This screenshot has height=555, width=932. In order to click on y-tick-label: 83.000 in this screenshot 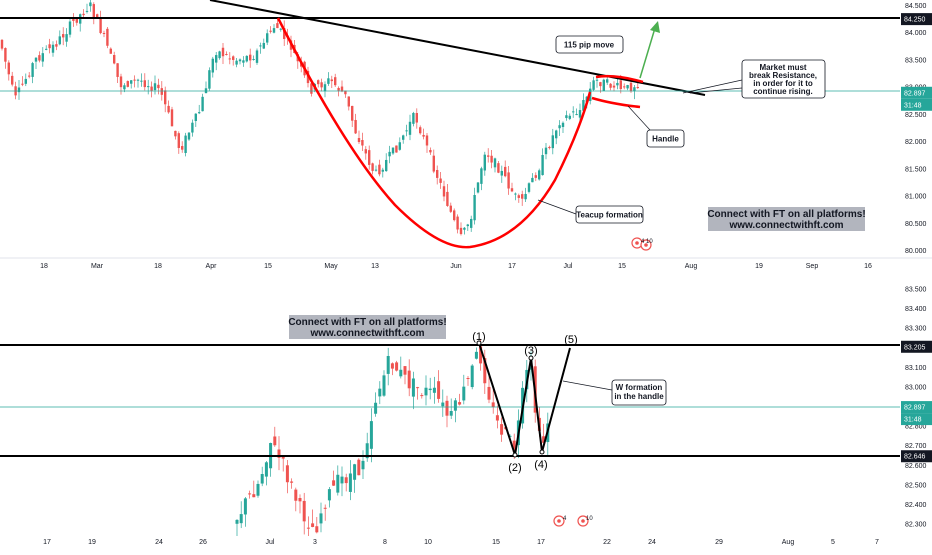, I will do `click(916, 387)`.